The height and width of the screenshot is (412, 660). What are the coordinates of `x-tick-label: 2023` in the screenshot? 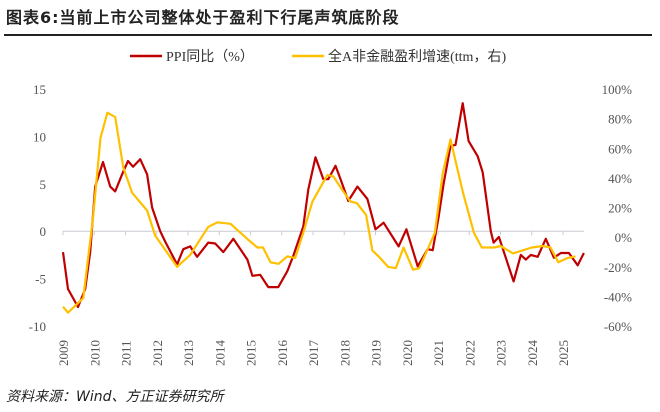 It's located at (501, 353).